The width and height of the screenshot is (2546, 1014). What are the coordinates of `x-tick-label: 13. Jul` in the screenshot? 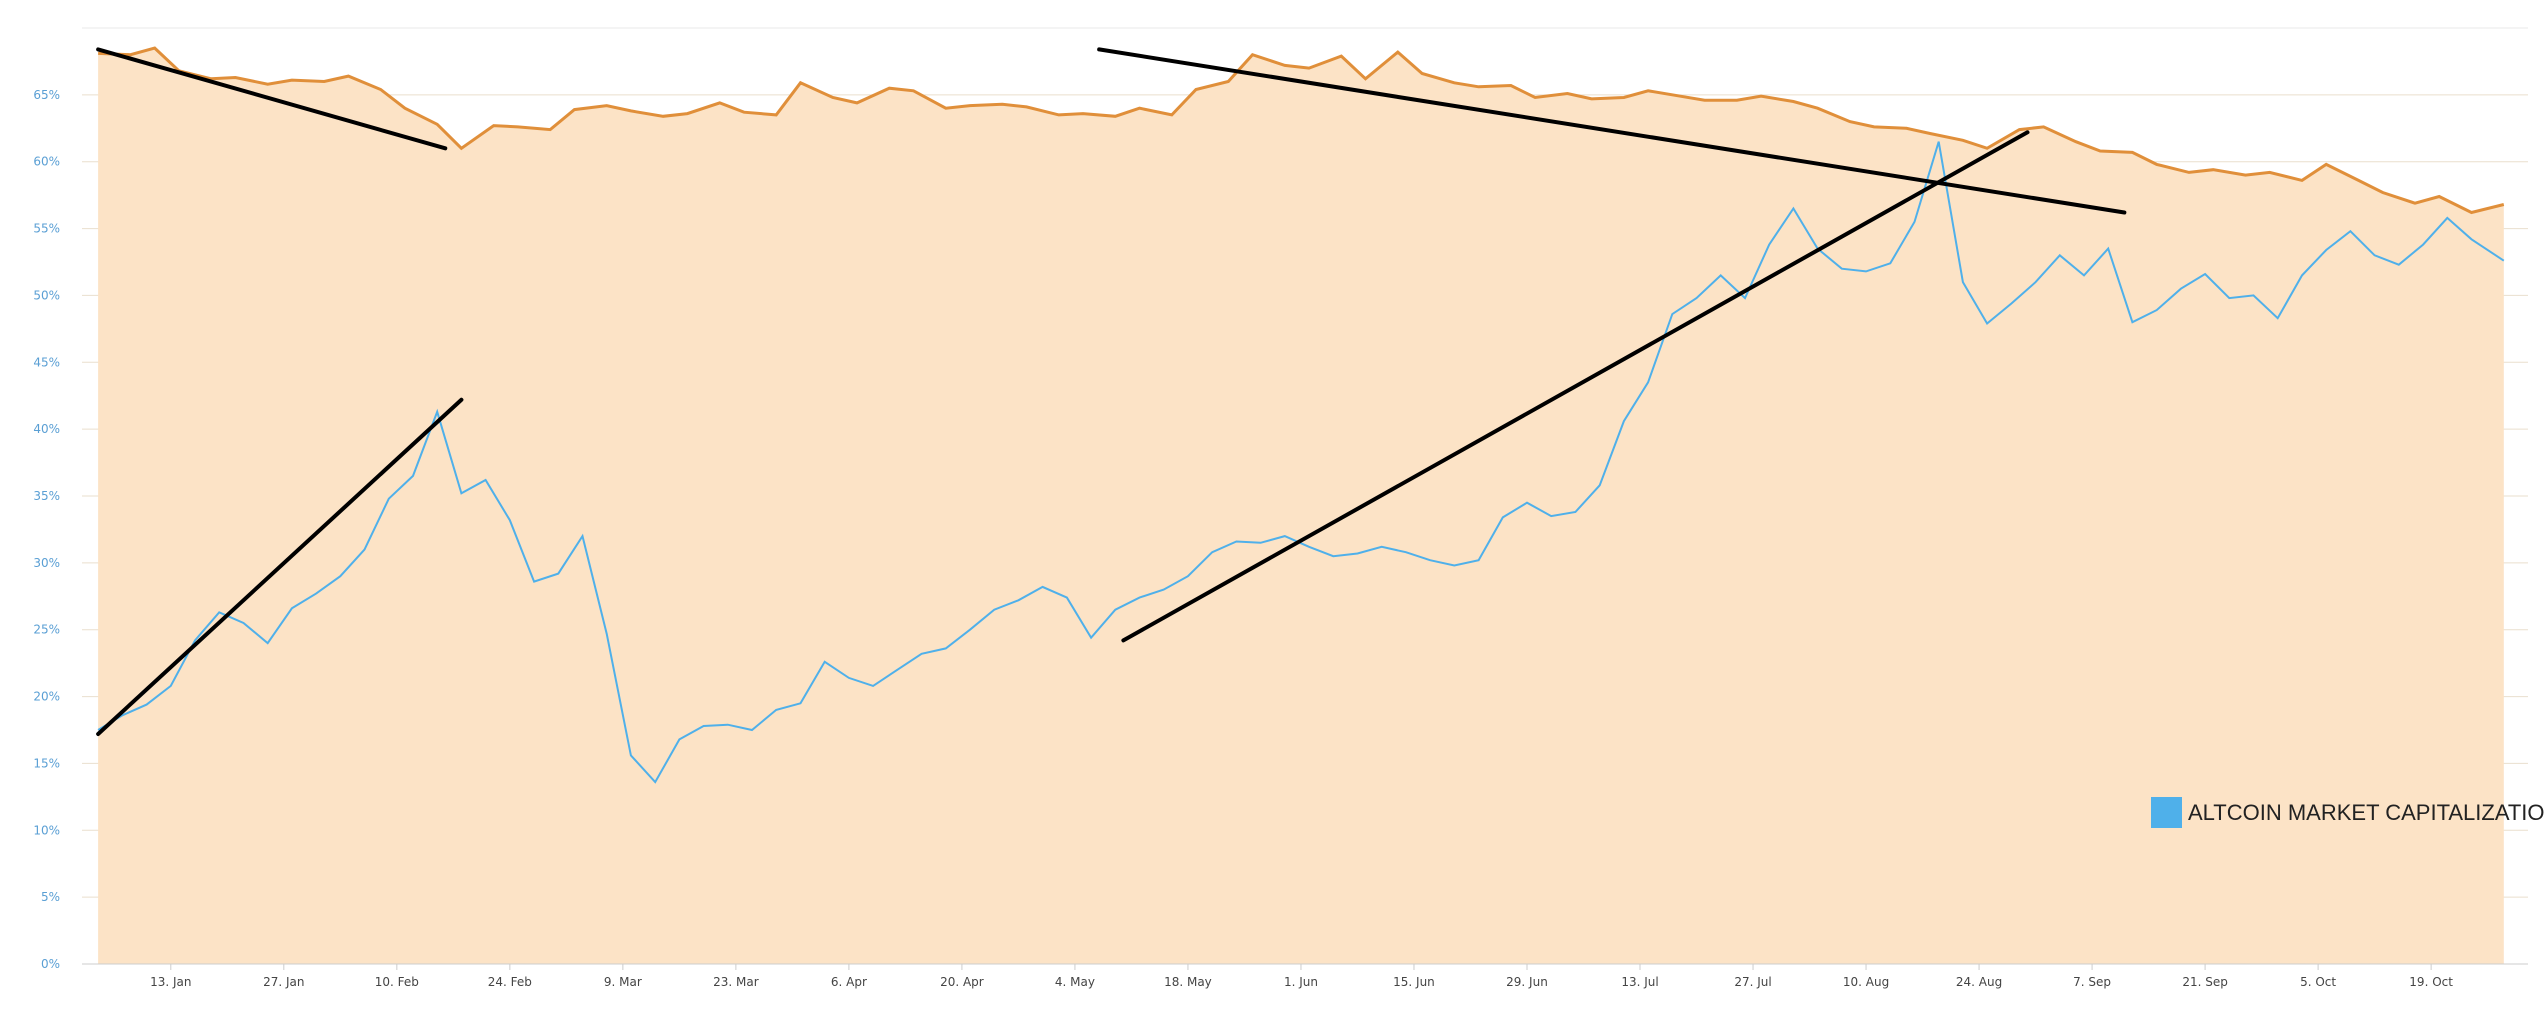 It's located at (1639, 982).